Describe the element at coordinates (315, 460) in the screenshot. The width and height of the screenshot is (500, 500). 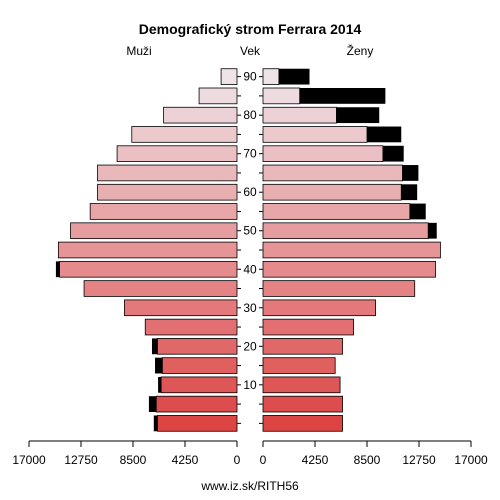
I see `x-tick-label-6: 4250` at that location.